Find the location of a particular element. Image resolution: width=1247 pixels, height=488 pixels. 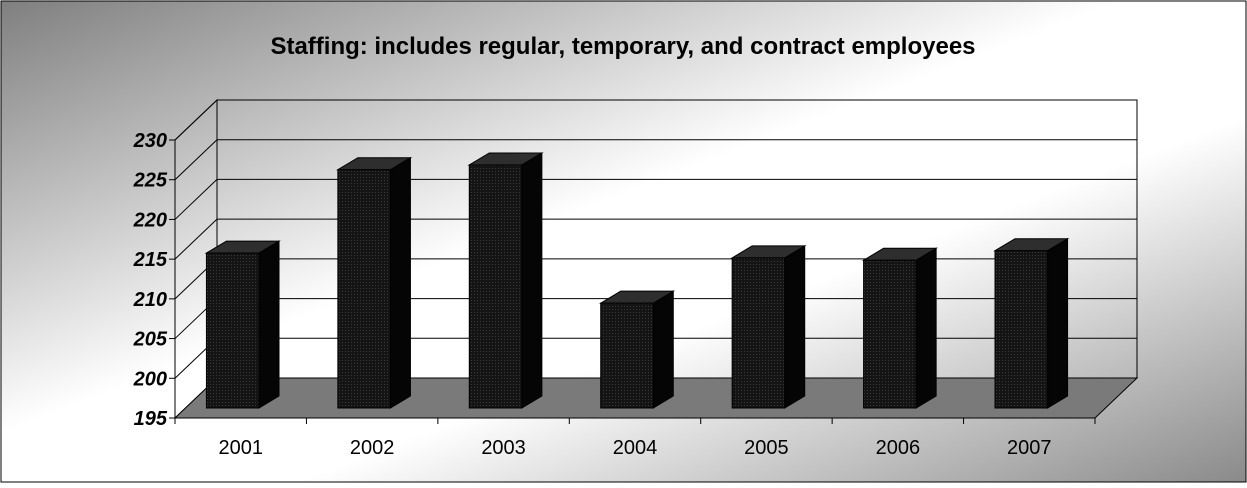

y-tick-label: 215 is located at coordinates (150, 260).